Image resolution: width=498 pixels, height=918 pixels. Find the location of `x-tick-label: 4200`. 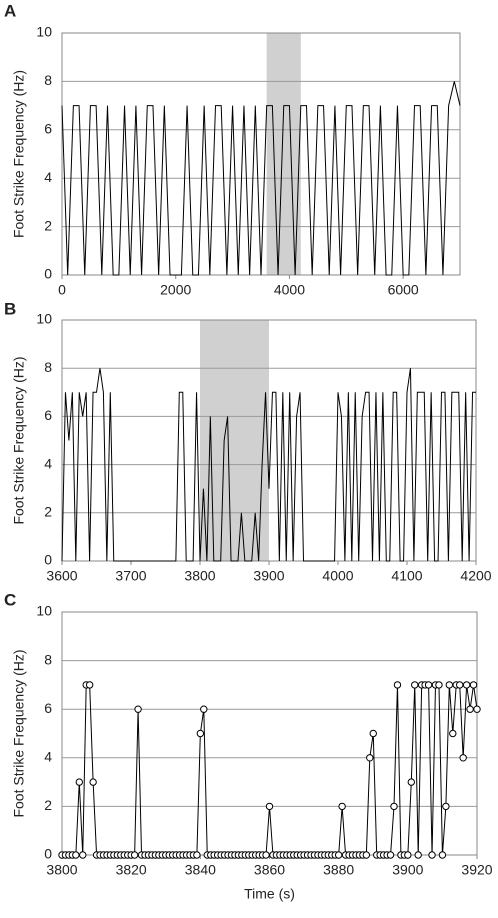

x-tick-label: 4200 is located at coordinates (475, 576).